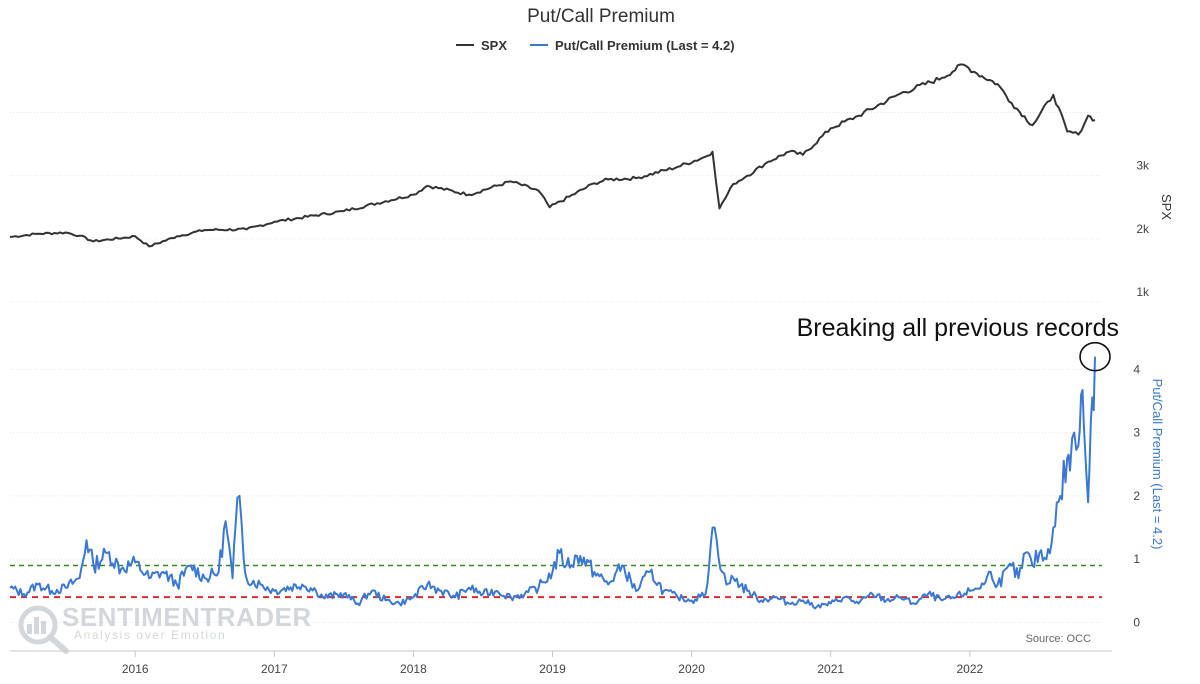 The image size is (1200, 684). Describe the element at coordinates (1157, 464) in the screenshot. I see `put-call-axis-title: Put/Call Premium (Last = 4.2)` at that location.